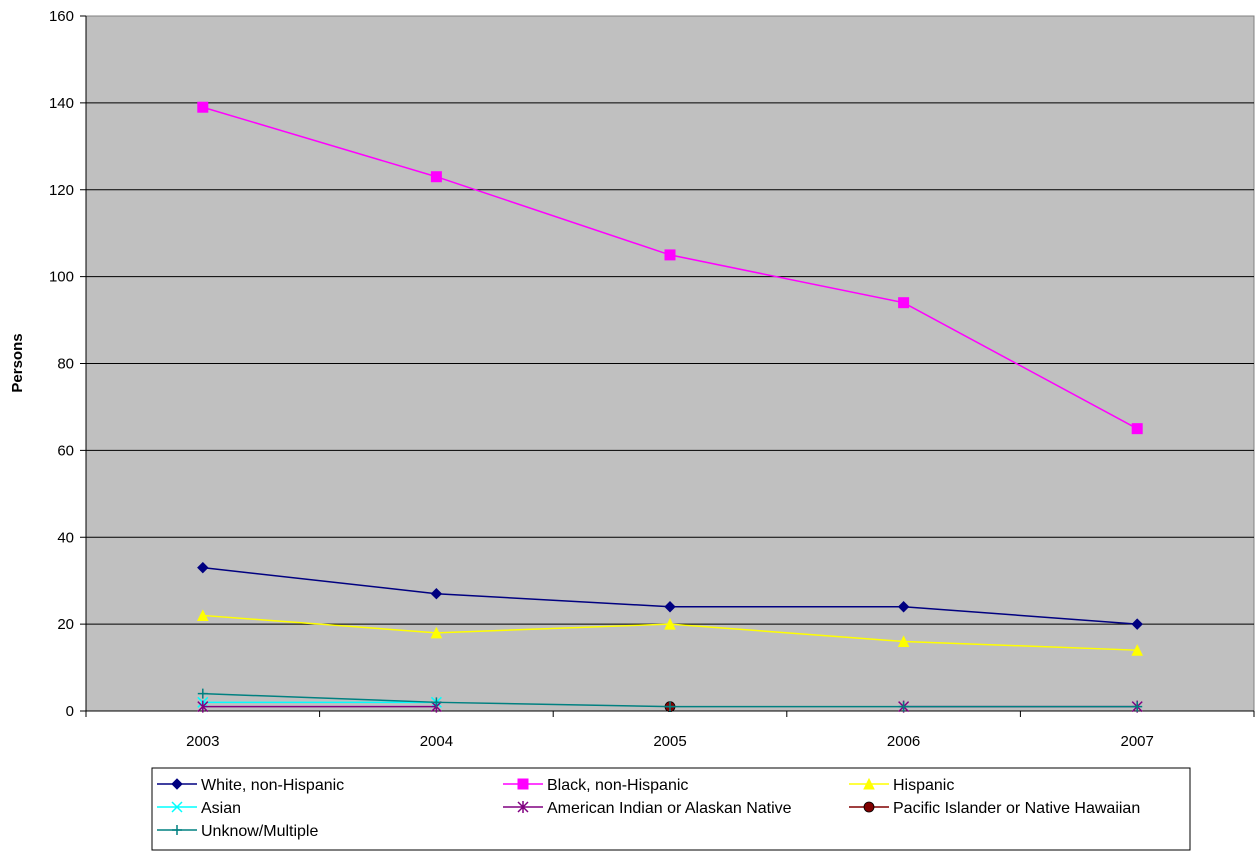 The width and height of the screenshot is (1255, 852). I want to click on legend-label: White, non-Hispanic, so click(272, 785).